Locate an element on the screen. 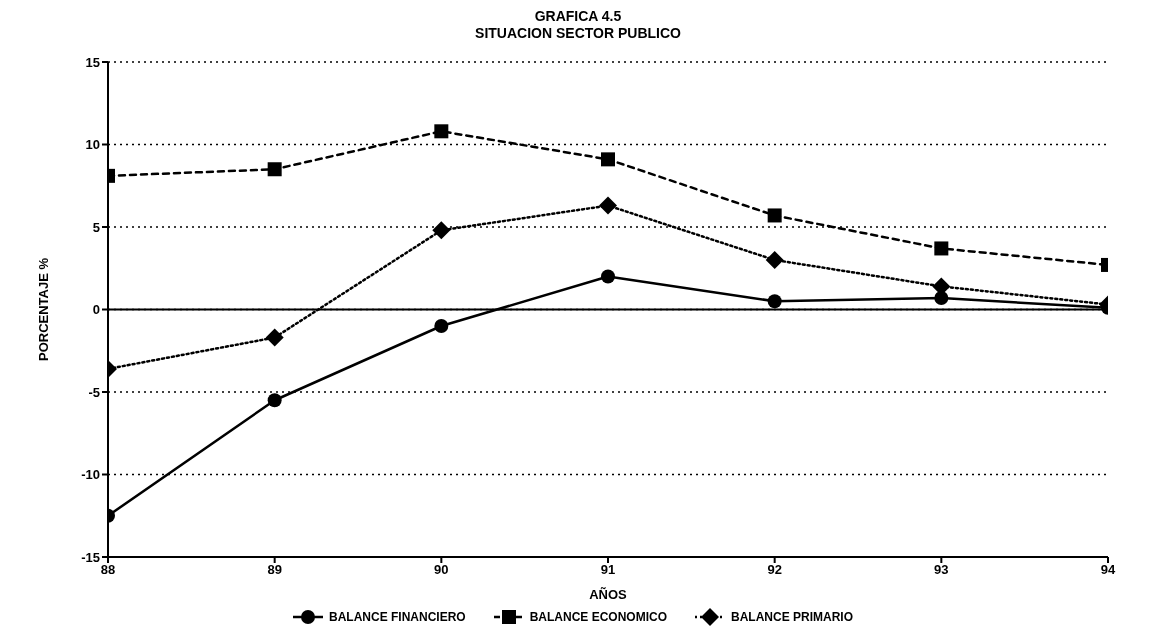 The width and height of the screenshot is (1157, 637). x-axis-title: AÑOS is located at coordinates (608, 594).